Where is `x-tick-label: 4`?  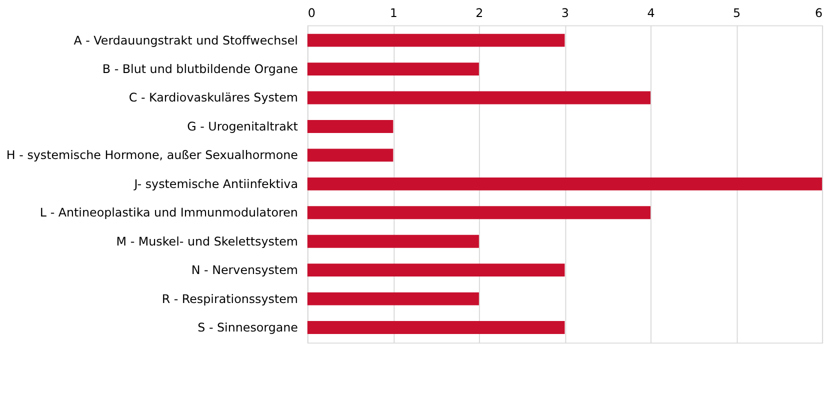 x-tick-label: 4 is located at coordinates (651, 13).